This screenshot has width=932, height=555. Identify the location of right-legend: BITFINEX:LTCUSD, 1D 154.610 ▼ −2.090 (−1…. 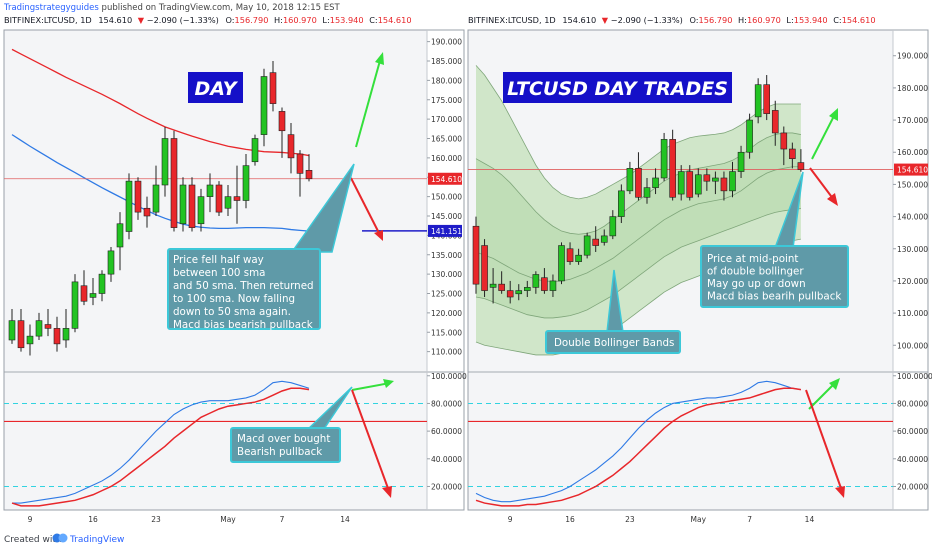
(672, 20).